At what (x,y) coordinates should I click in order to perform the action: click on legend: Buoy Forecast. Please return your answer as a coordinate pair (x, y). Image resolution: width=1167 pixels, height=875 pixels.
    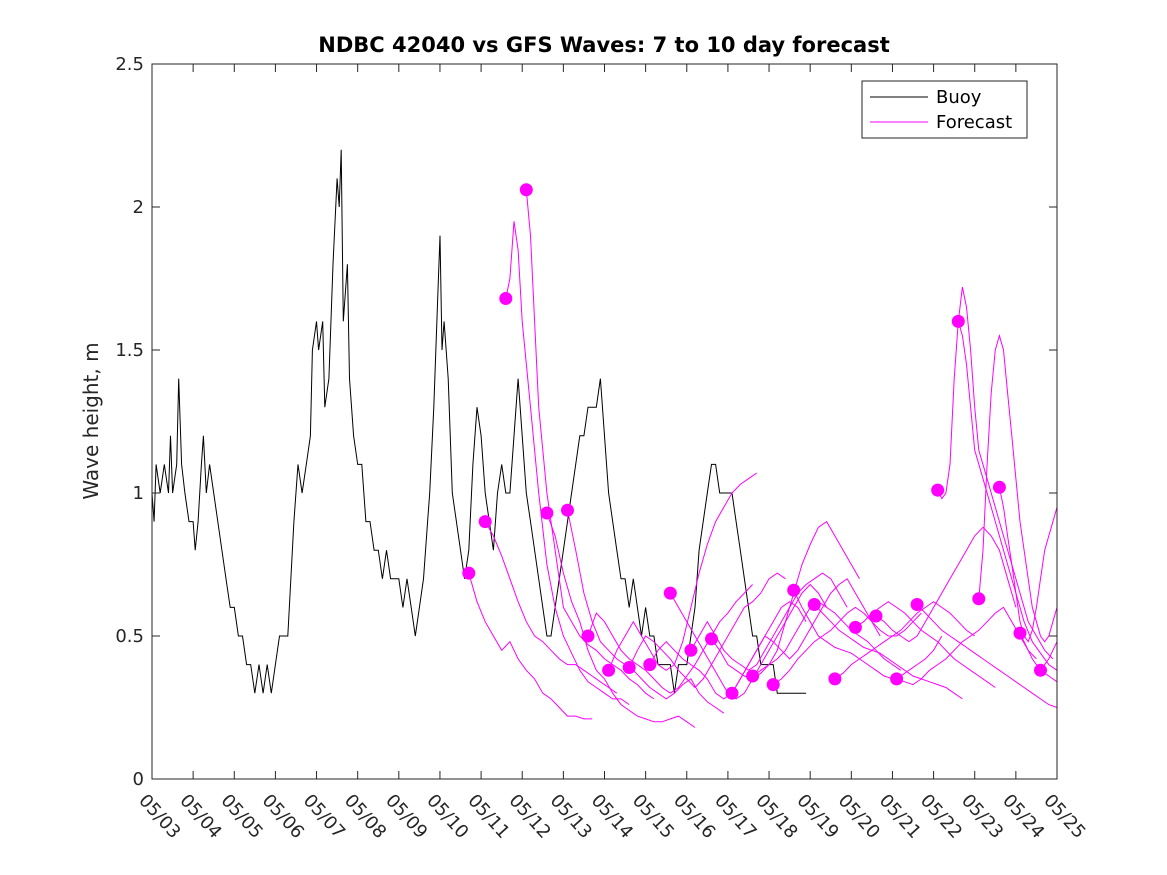
    Looking at the image, I should click on (944, 109).